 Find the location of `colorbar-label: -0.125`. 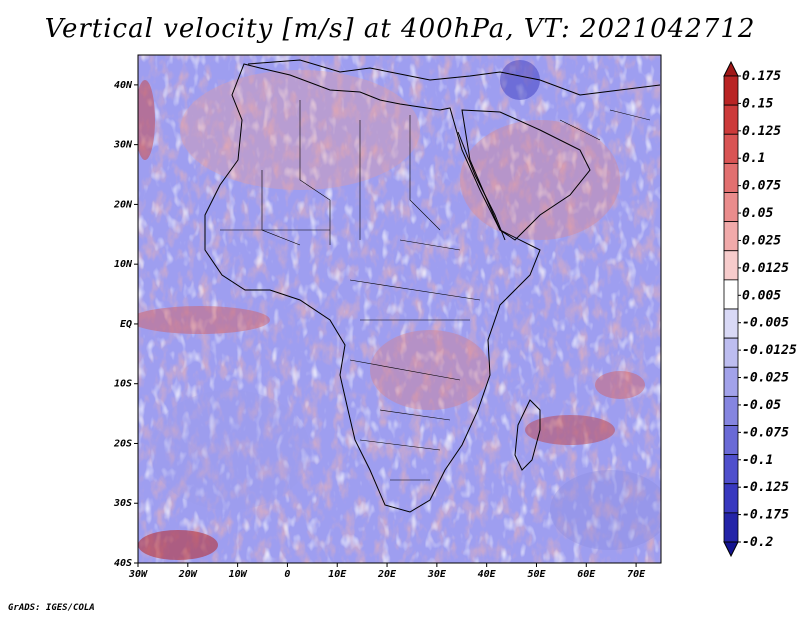

colorbar-label: -0.125 is located at coordinates (765, 487).